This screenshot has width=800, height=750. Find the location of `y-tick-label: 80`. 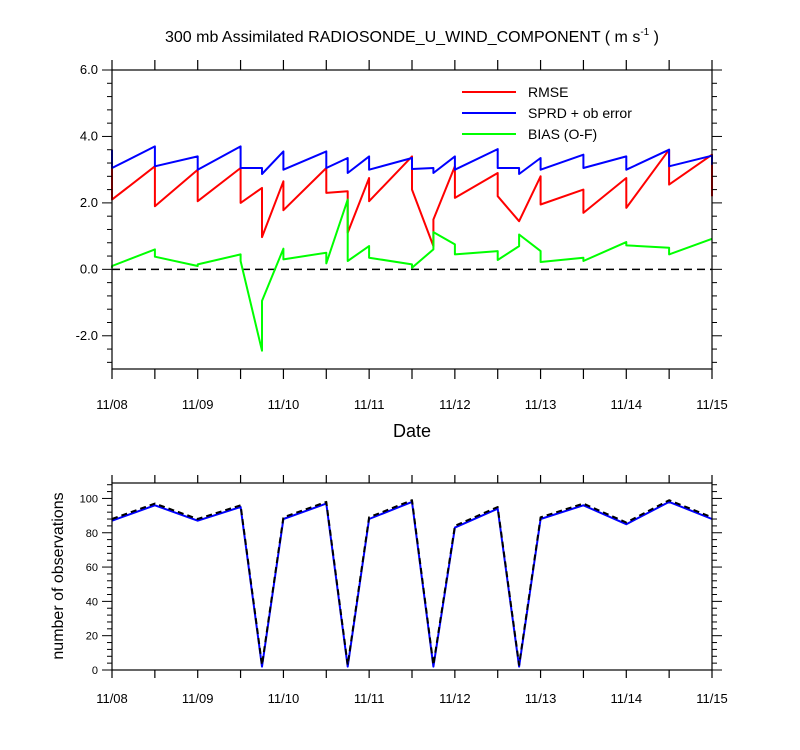

y-tick-label: 80 is located at coordinates (92, 534).